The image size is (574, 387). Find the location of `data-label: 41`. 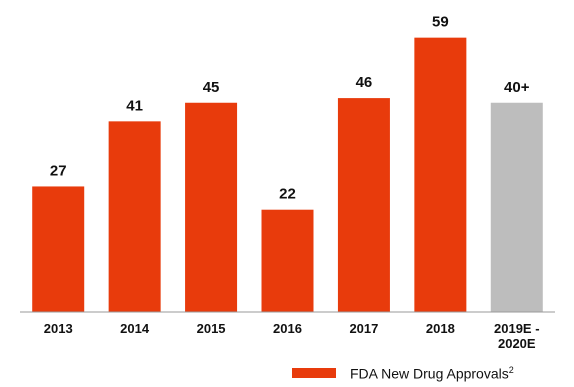

data-label: 41 is located at coordinates (134, 105).